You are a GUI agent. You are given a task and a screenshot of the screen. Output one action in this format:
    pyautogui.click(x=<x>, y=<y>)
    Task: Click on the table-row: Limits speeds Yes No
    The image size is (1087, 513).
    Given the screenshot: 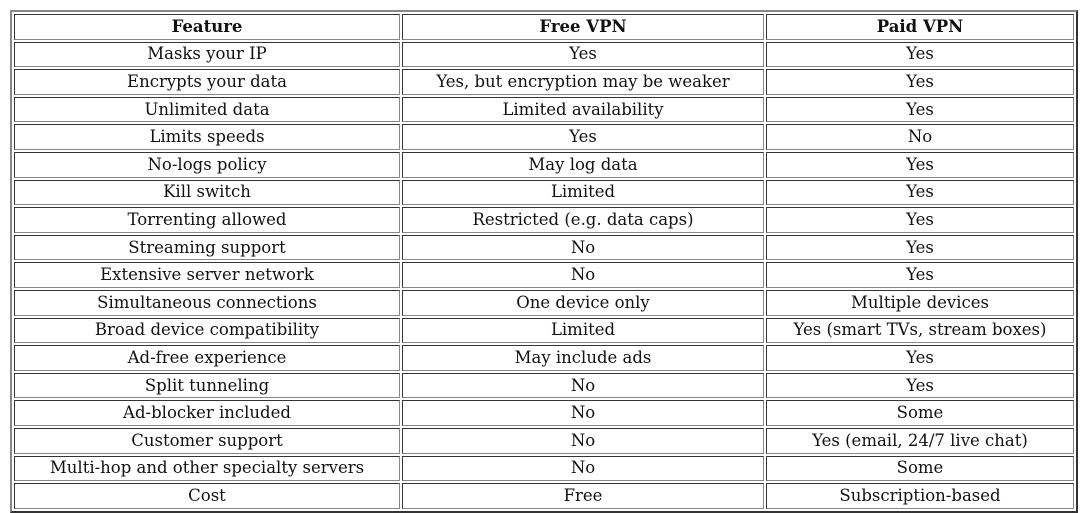 What is the action you would take?
    pyautogui.click(x=544, y=137)
    